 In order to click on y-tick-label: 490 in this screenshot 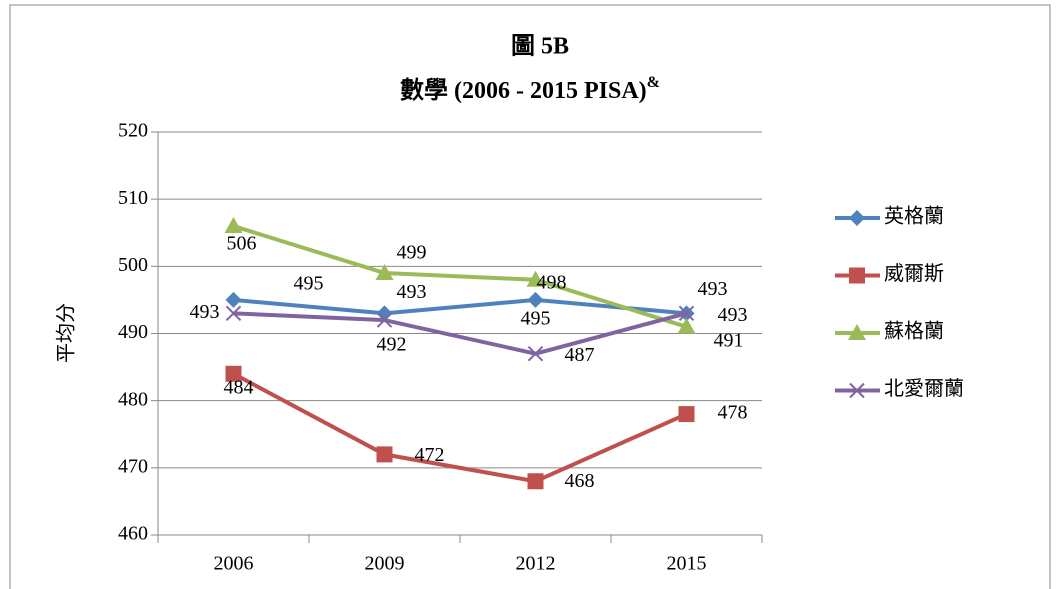, I will do `click(133, 332)`.